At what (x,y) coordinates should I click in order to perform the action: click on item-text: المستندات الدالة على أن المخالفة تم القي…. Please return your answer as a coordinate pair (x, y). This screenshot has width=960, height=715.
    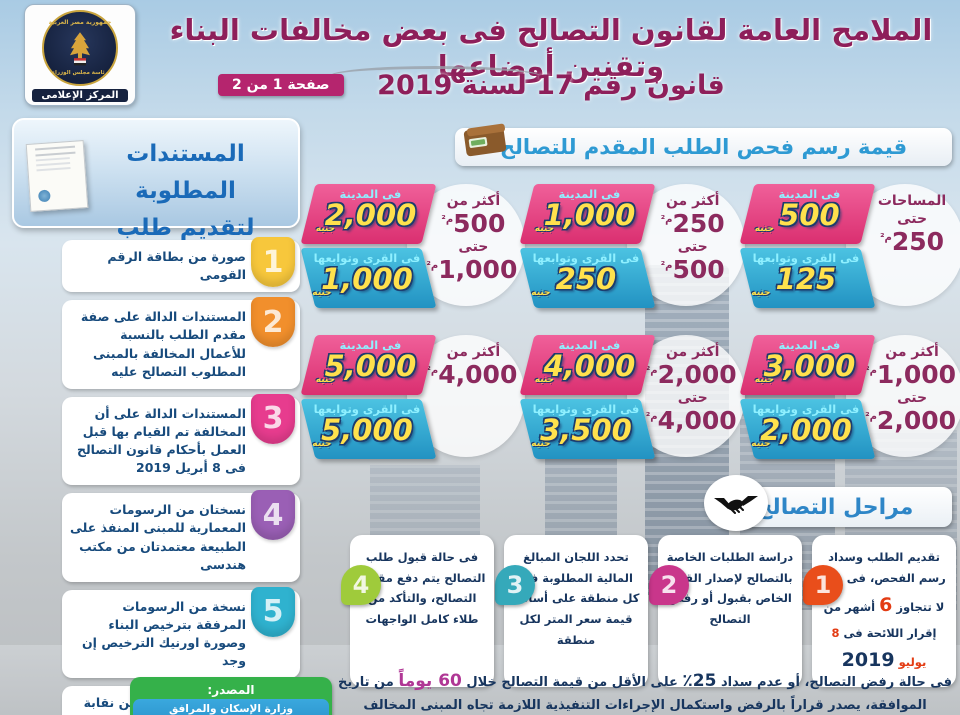
    Looking at the image, I should click on (161, 440).